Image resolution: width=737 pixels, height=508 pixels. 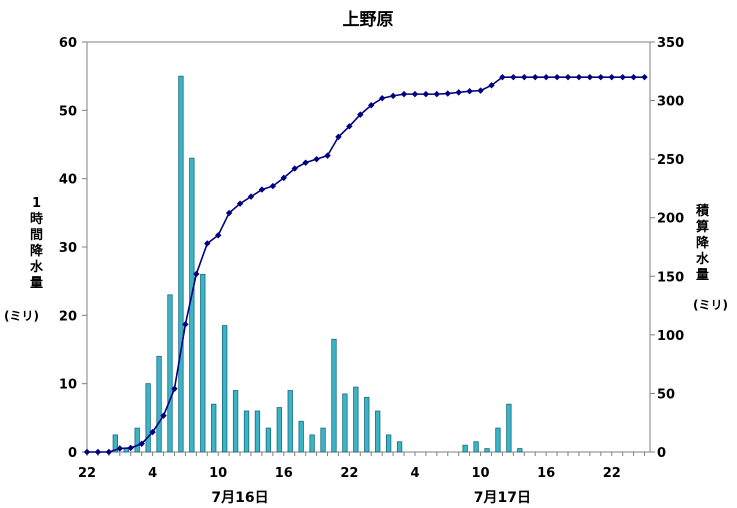 What do you see at coordinates (502, 498) in the screenshot?
I see `date-label: 7月17日` at bounding box center [502, 498].